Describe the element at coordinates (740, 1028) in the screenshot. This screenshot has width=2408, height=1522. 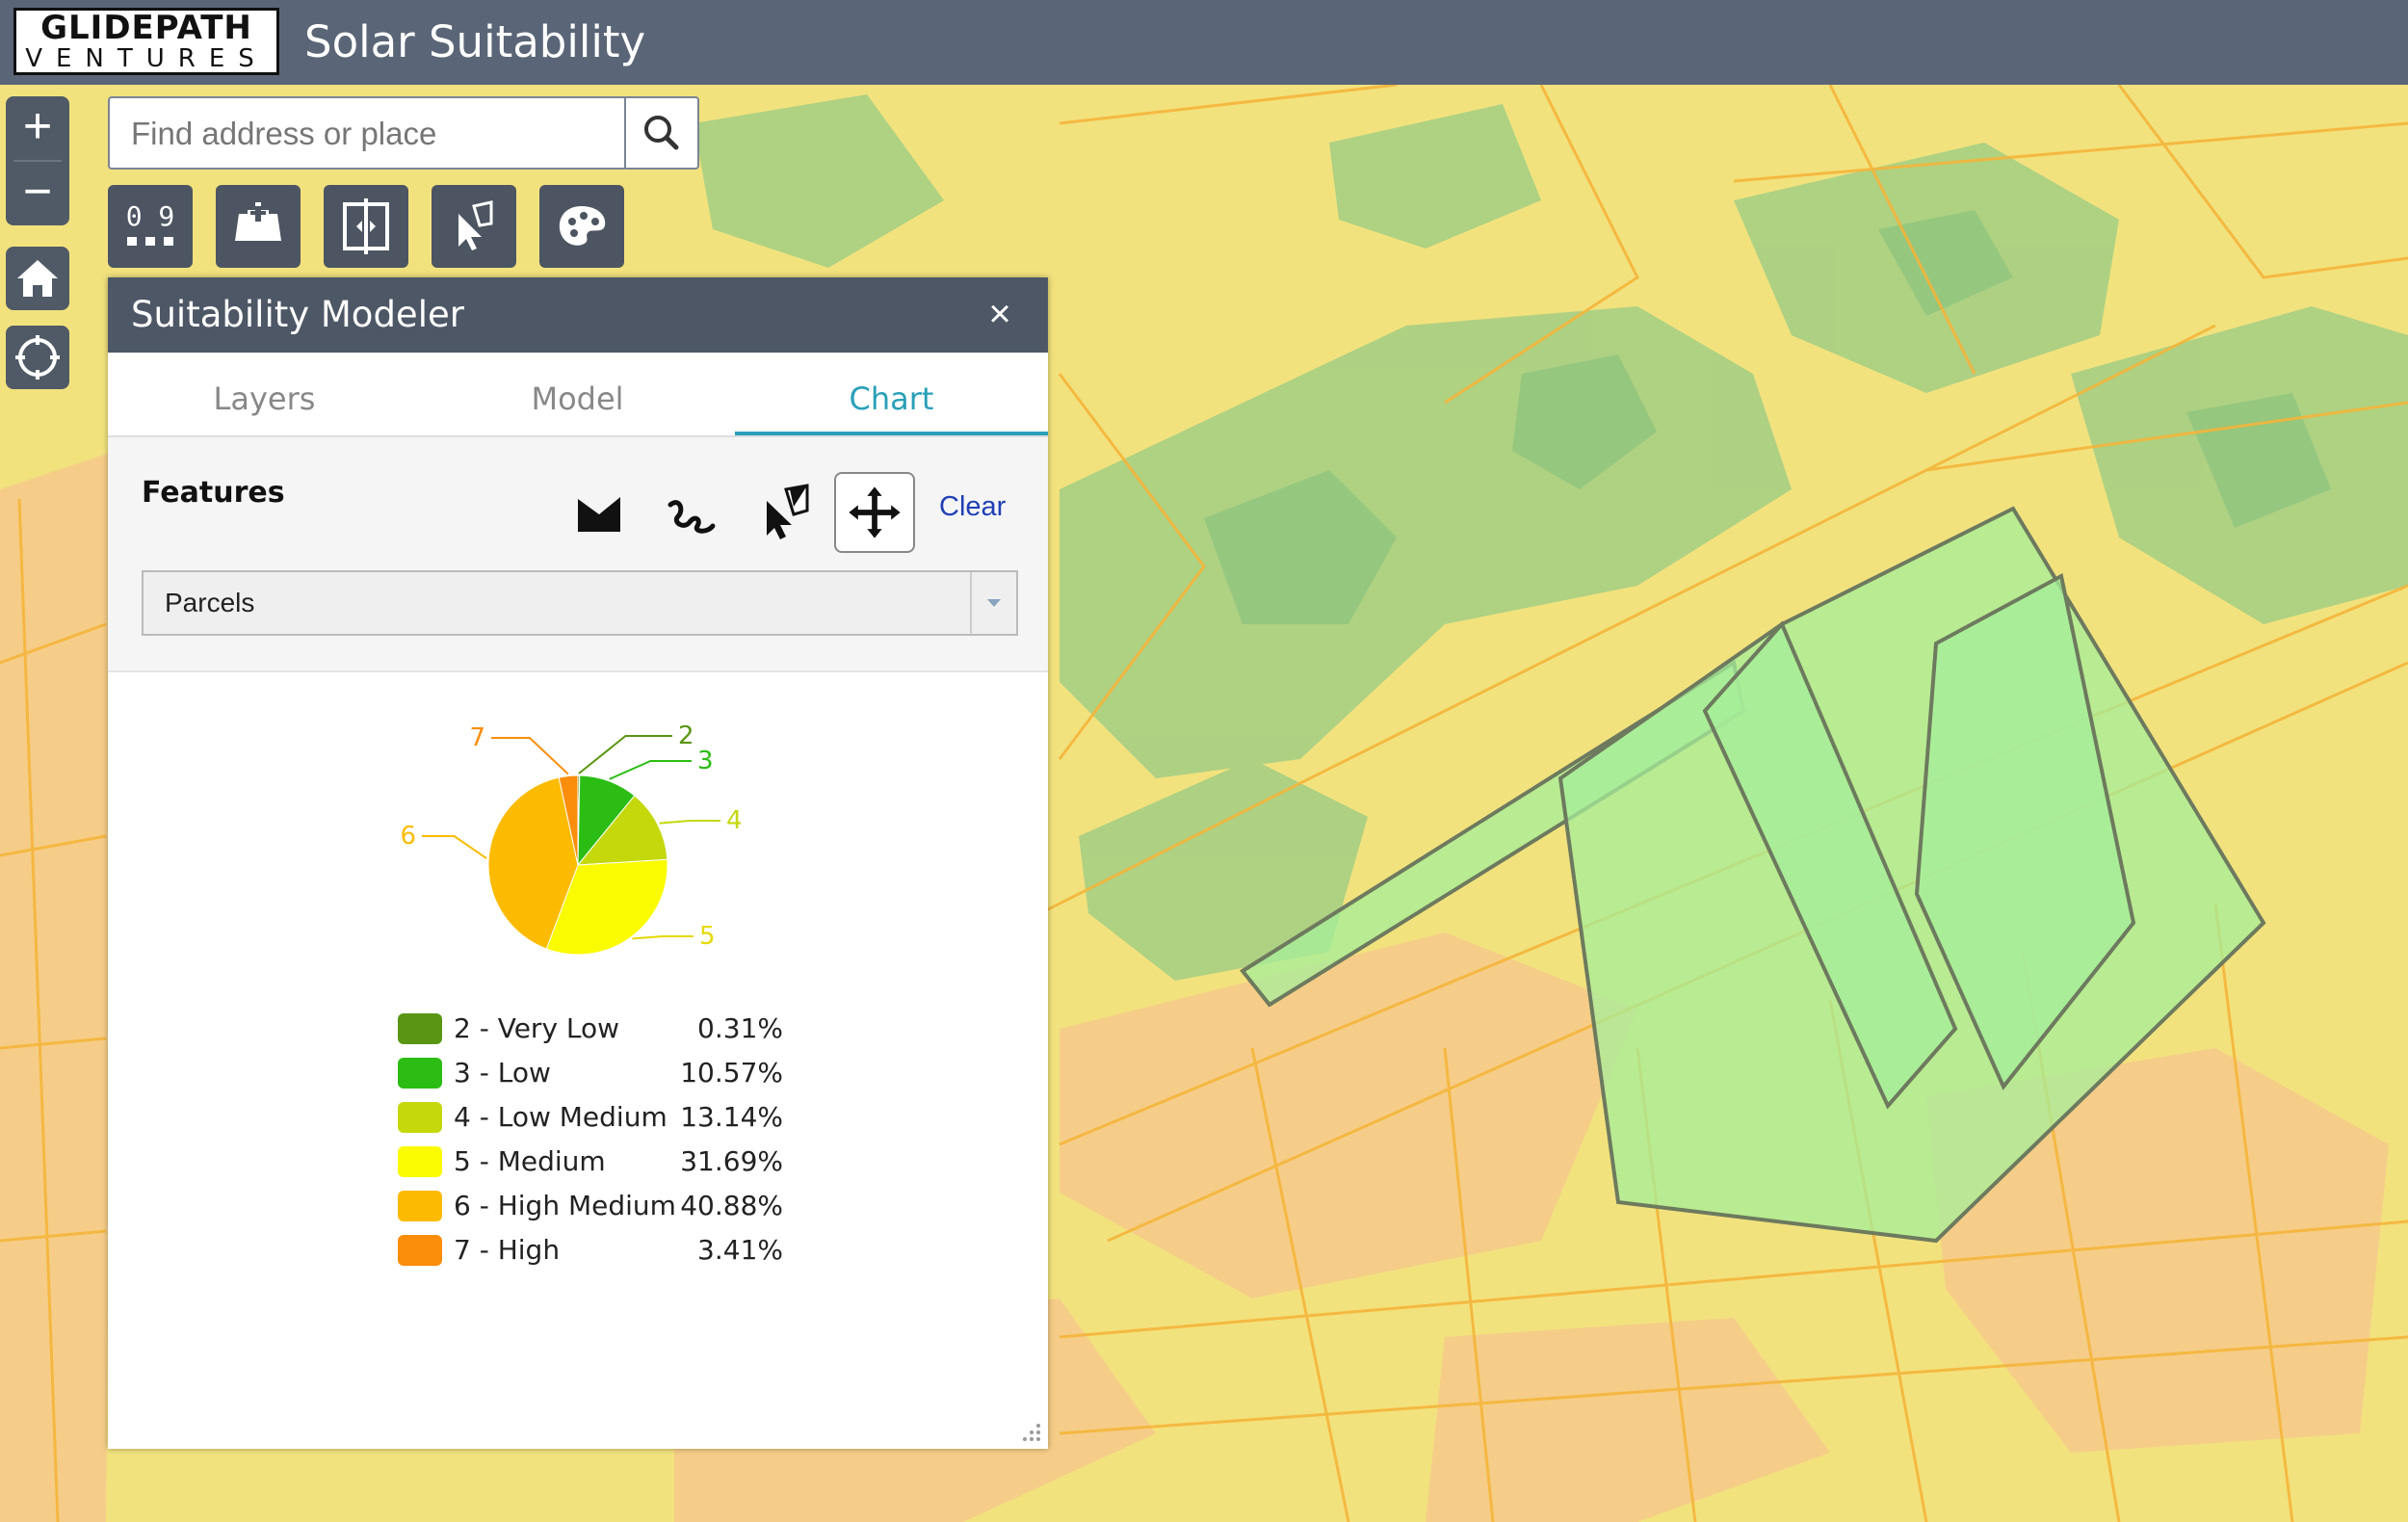
I see `legend-value: 0.31%` at that location.